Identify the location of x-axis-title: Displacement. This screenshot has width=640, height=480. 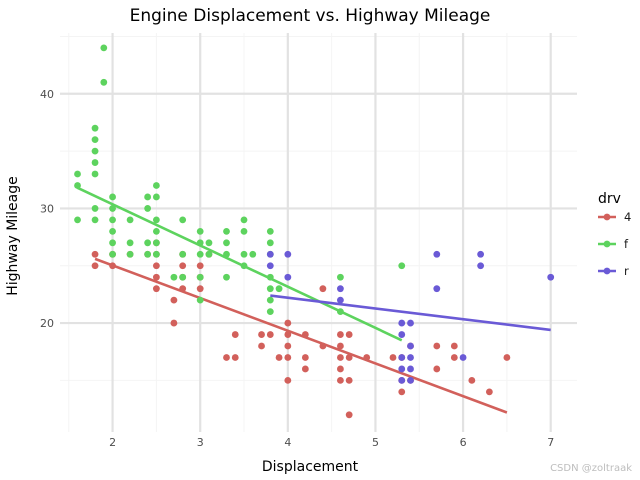
(310, 467).